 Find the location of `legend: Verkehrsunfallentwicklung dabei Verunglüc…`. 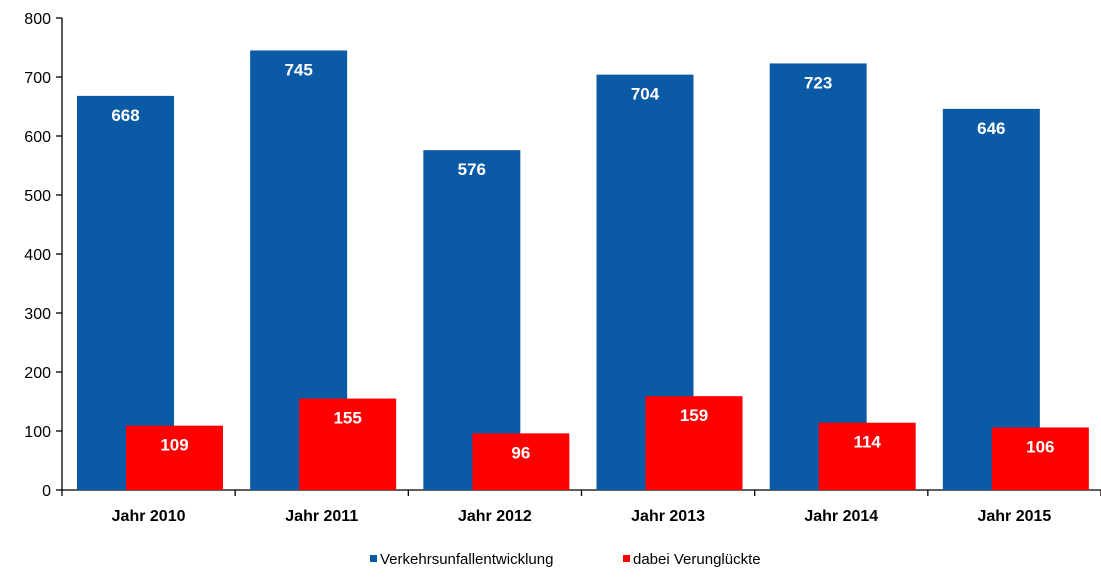

legend: Verkehrsunfallentwicklung dabei Verunglüc… is located at coordinates (565, 559).